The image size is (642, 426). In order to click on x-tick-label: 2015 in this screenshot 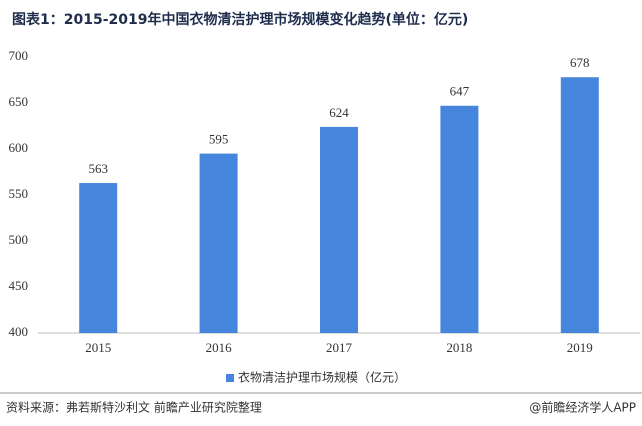, I will do `click(98, 347)`.